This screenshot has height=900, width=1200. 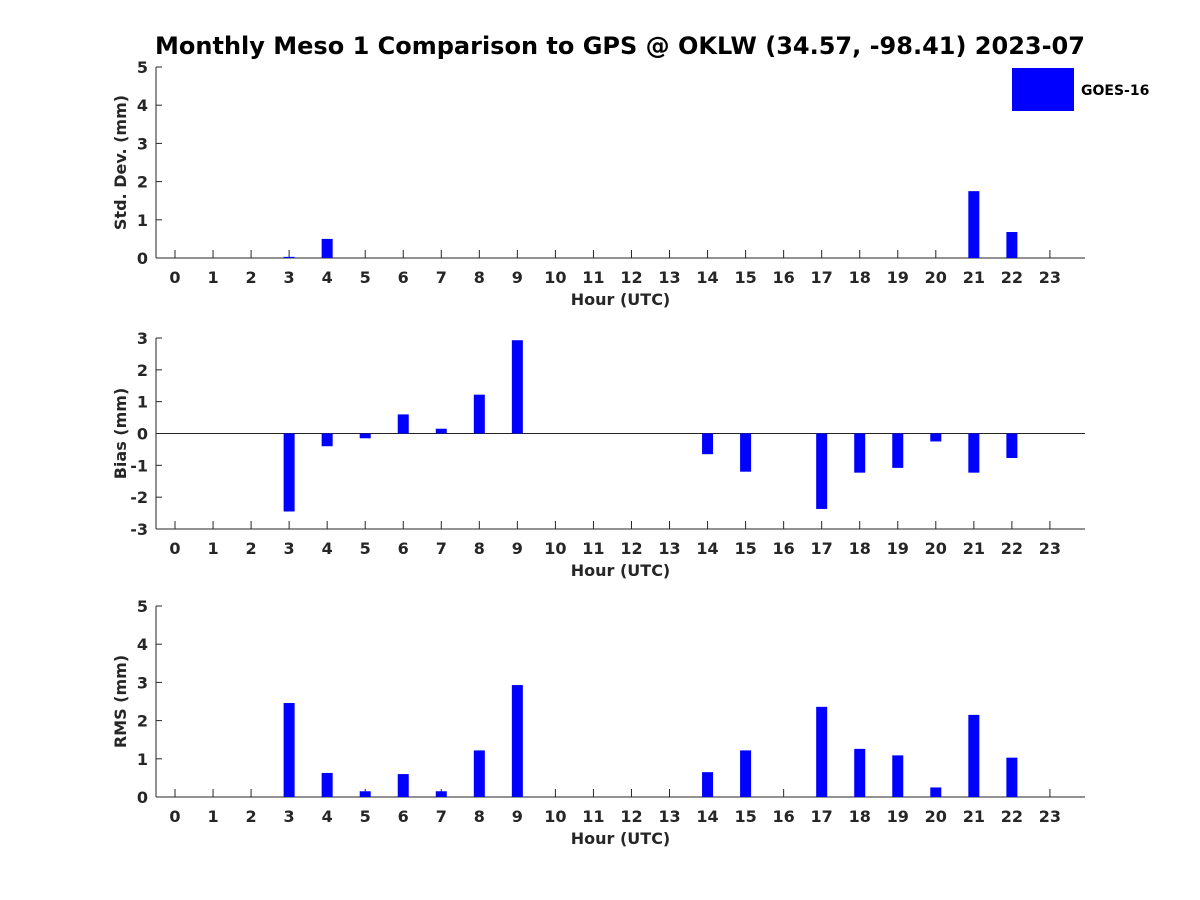 I want to click on rms-xtick-label: 22, so click(x=1012, y=816).